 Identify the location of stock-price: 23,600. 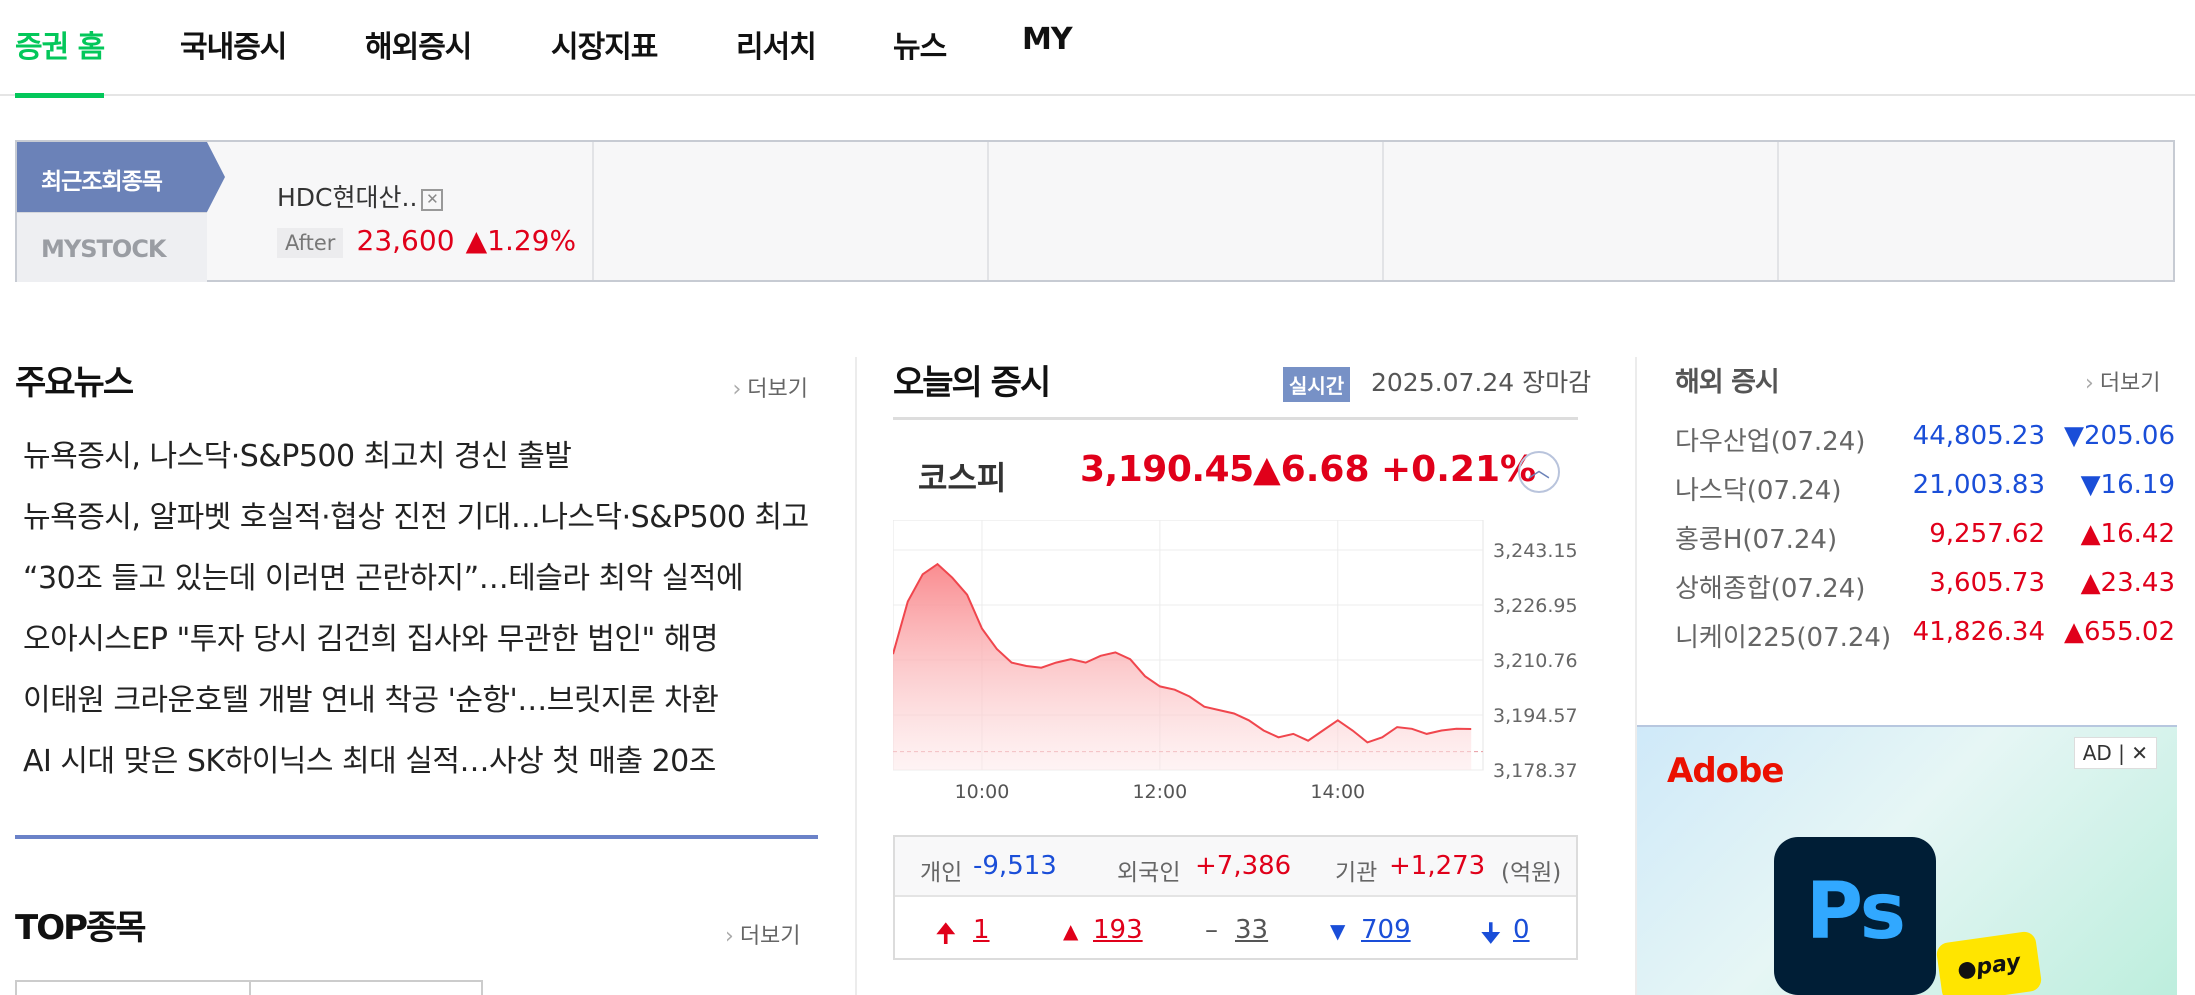
(405, 240).